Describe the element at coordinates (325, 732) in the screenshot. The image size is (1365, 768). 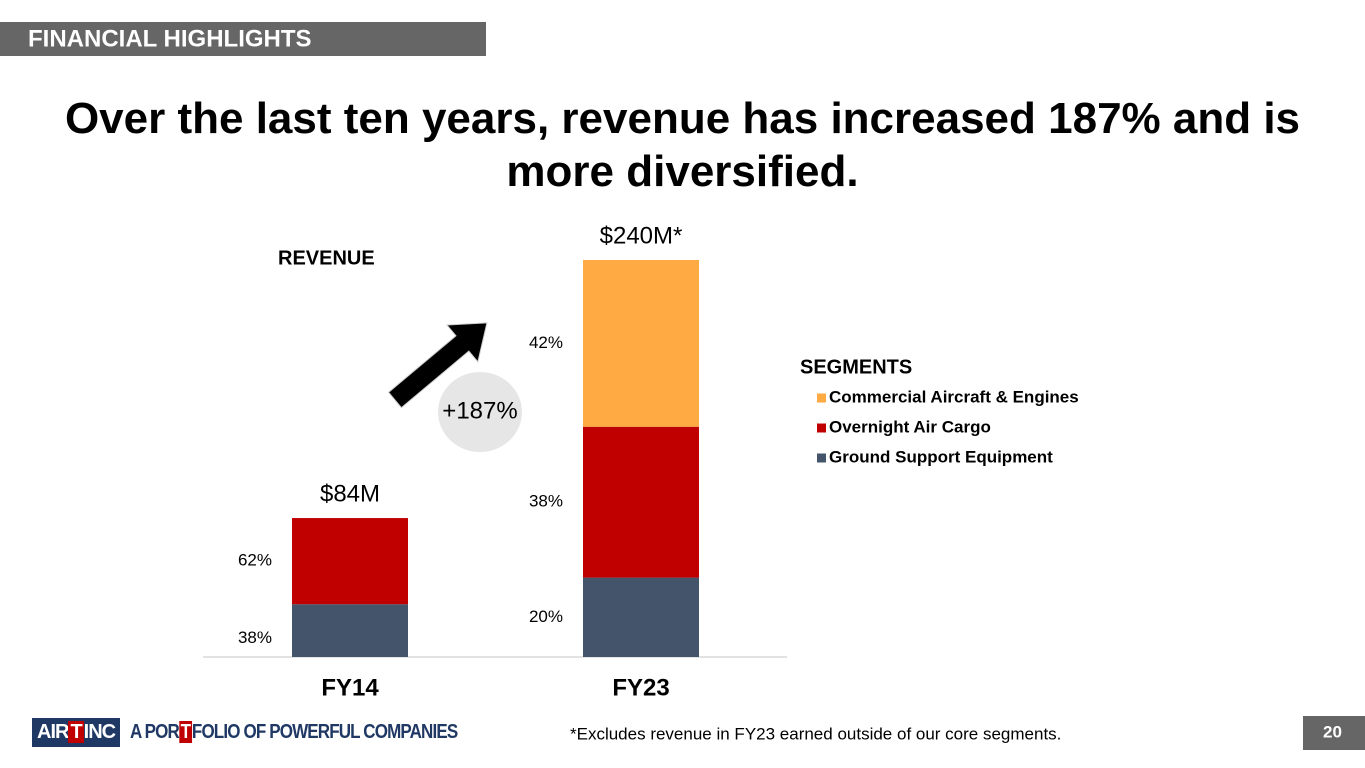
I see `logo-part: FOLIO OF POWERFUL COMPANIES` at that location.